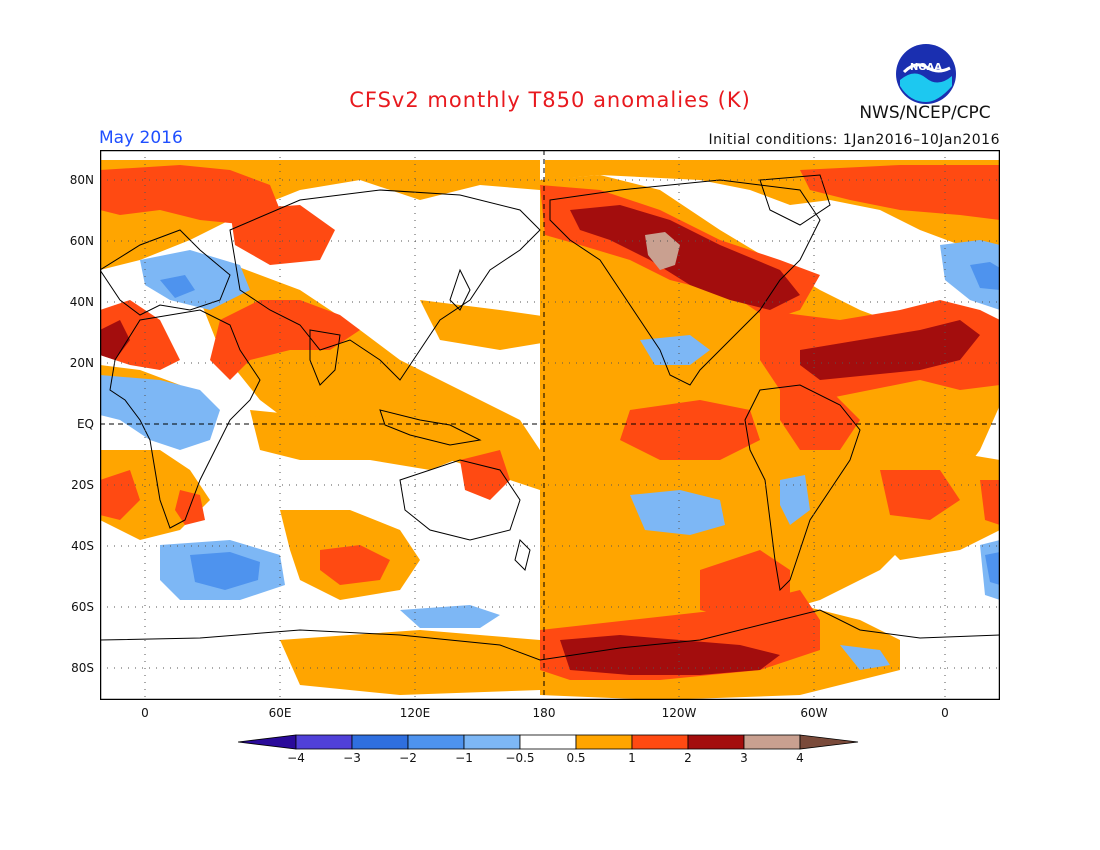 The height and width of the screenshot is (850, 1100). I want to click on lat-label: 60S, so click(82, 607).